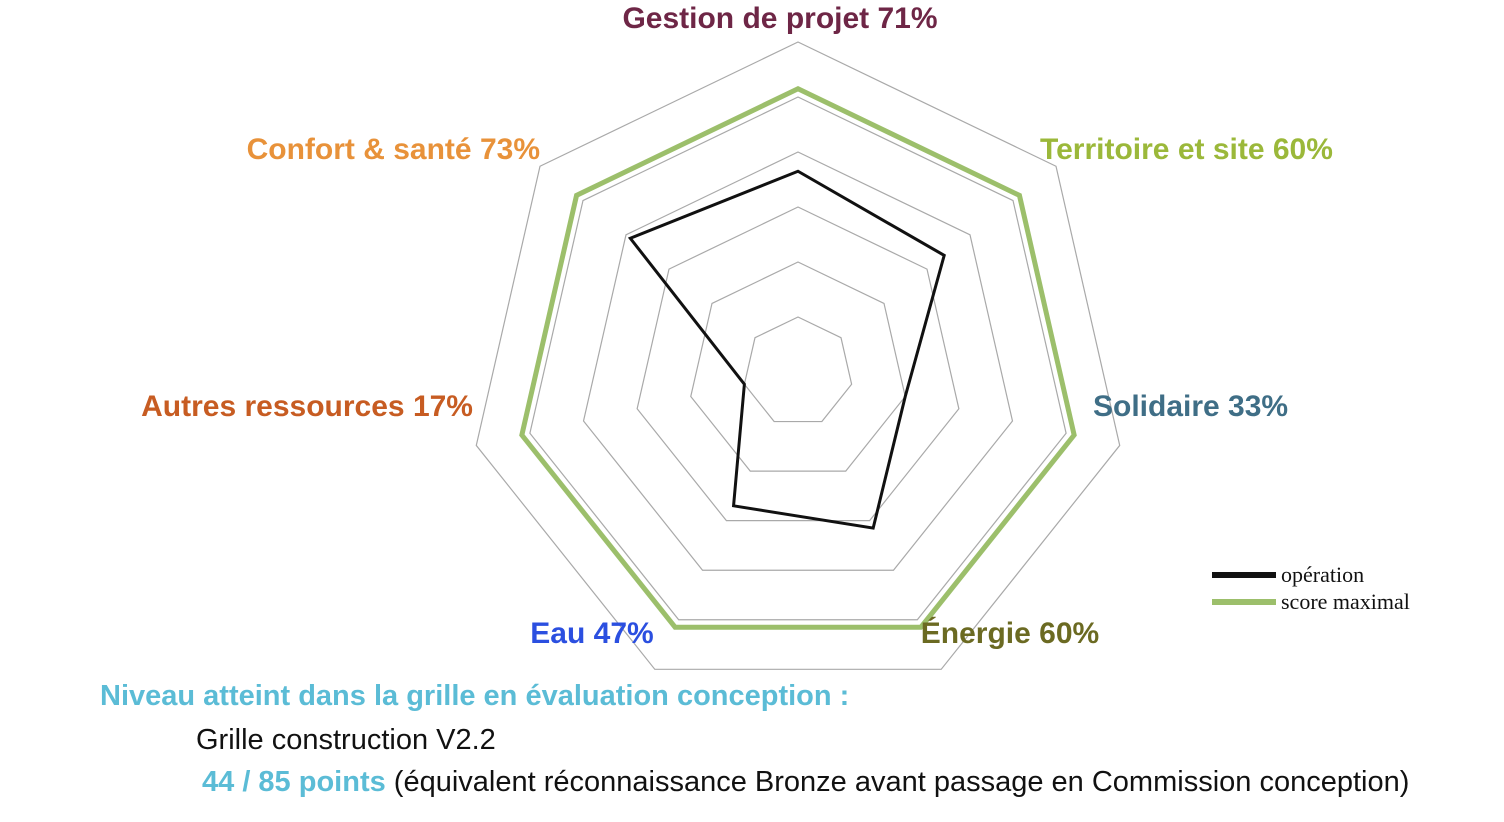 The height and width of the screenshot is (822, 1504). What do you see at coordinates (1186, 149) in the screenshot?
I see `axis-label-2: Territoire et site 60%` at bounding box center [1186, 149].